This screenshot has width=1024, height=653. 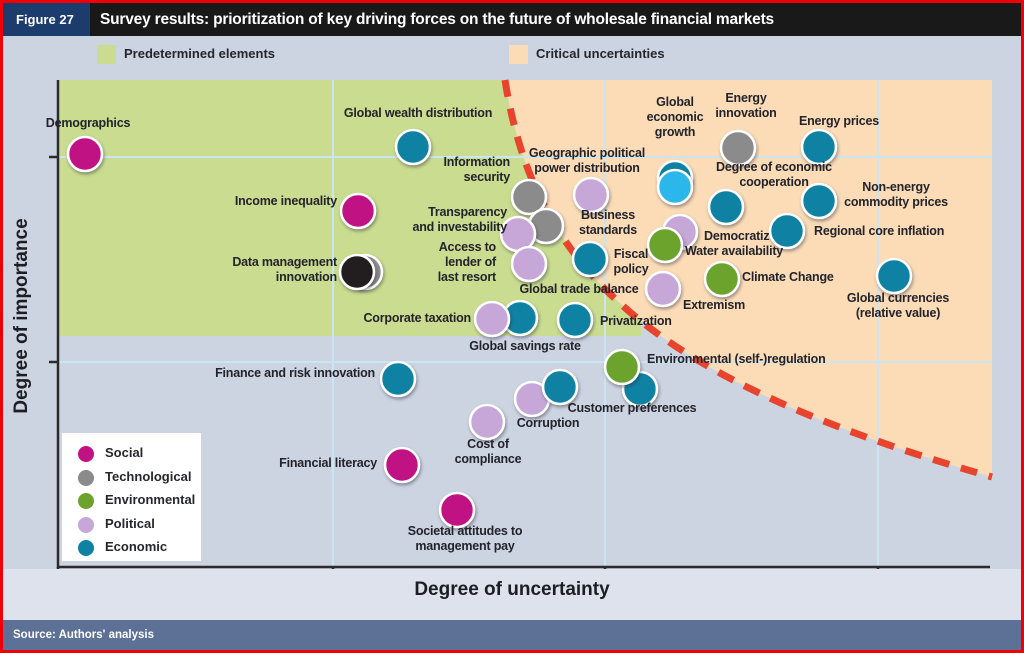 What do you see at coordinates (722, 279) in the screenshot?
I see `point-climate-change` at bounding box center [722, 279].